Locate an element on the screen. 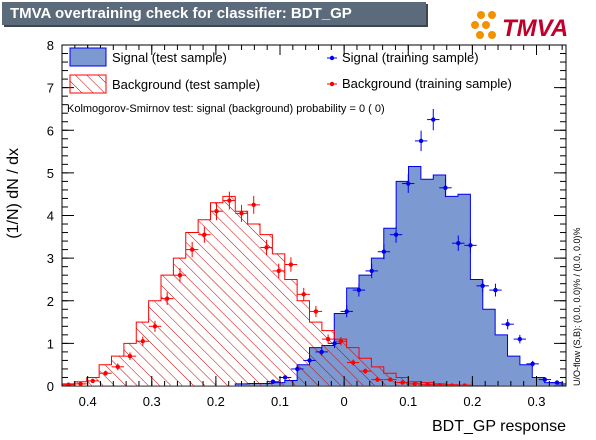  legend-background-train-marker is located at coordinates (332, 84).